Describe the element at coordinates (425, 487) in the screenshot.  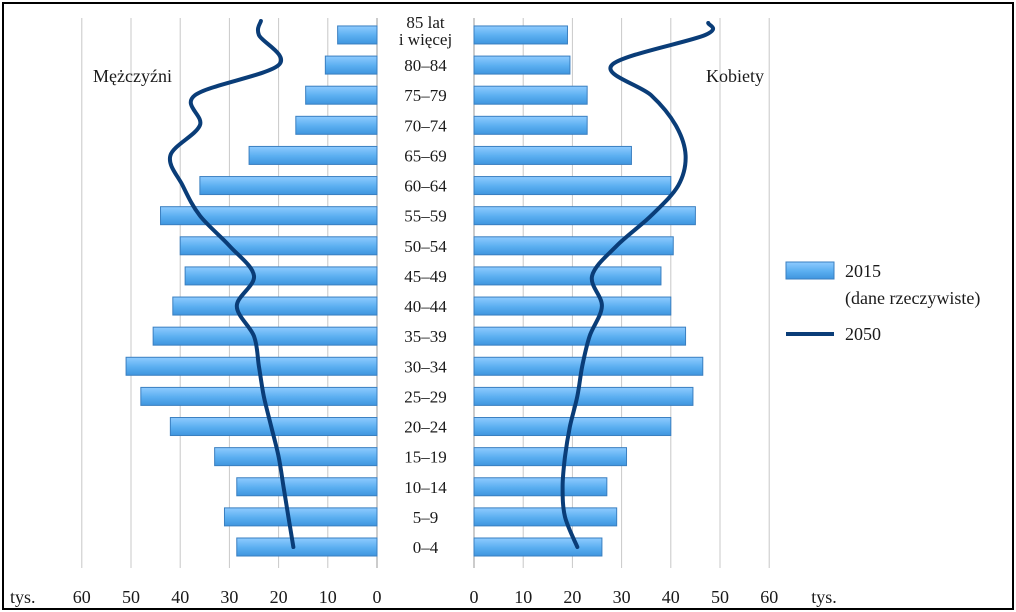
I see `age-label-10-14: 10–14` at that location.